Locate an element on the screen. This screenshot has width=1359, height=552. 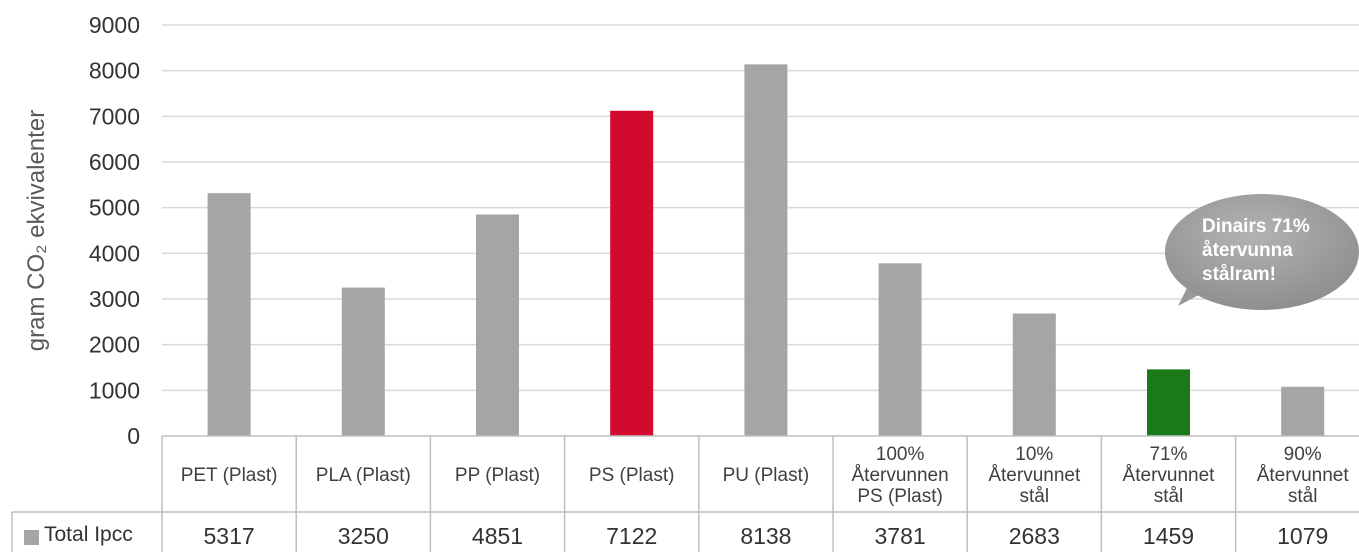
legend-label: Total Ipcc is located at coordinates (88, 534).